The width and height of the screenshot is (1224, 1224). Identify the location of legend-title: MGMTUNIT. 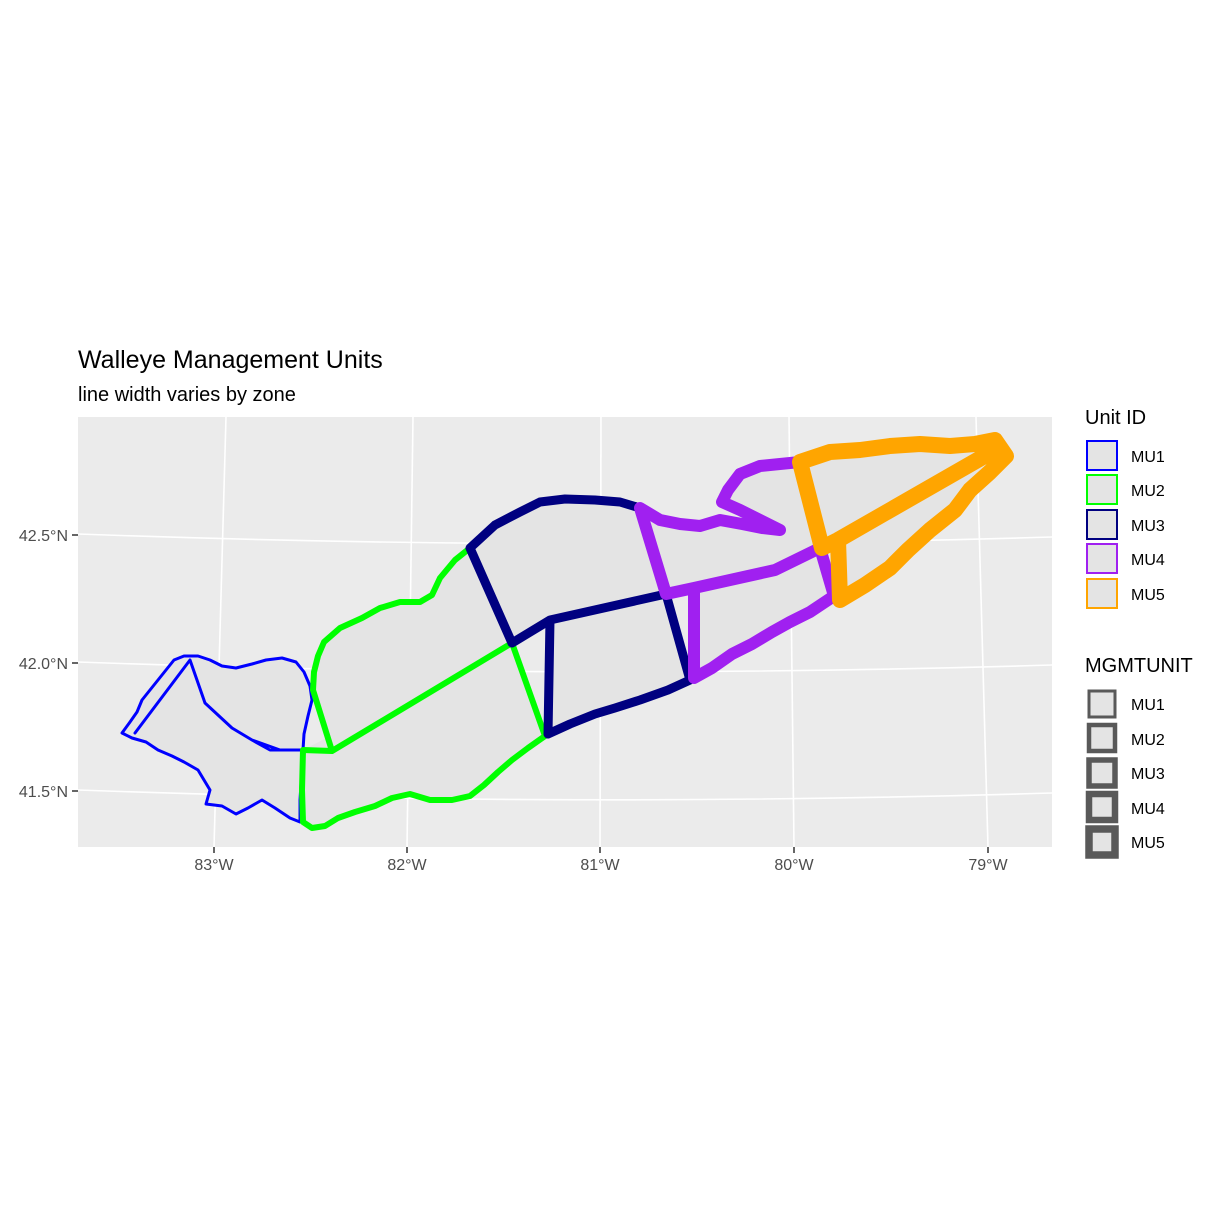
(1139, 666).